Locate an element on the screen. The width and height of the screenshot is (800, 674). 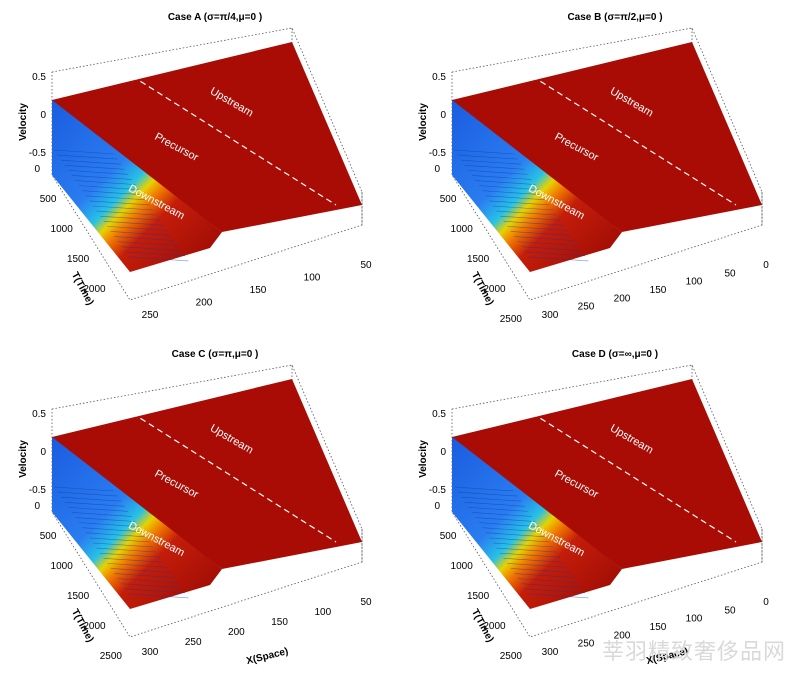
panel-title: Case C (σ=π,μ=0 ) is located at coordinates (215, 354).